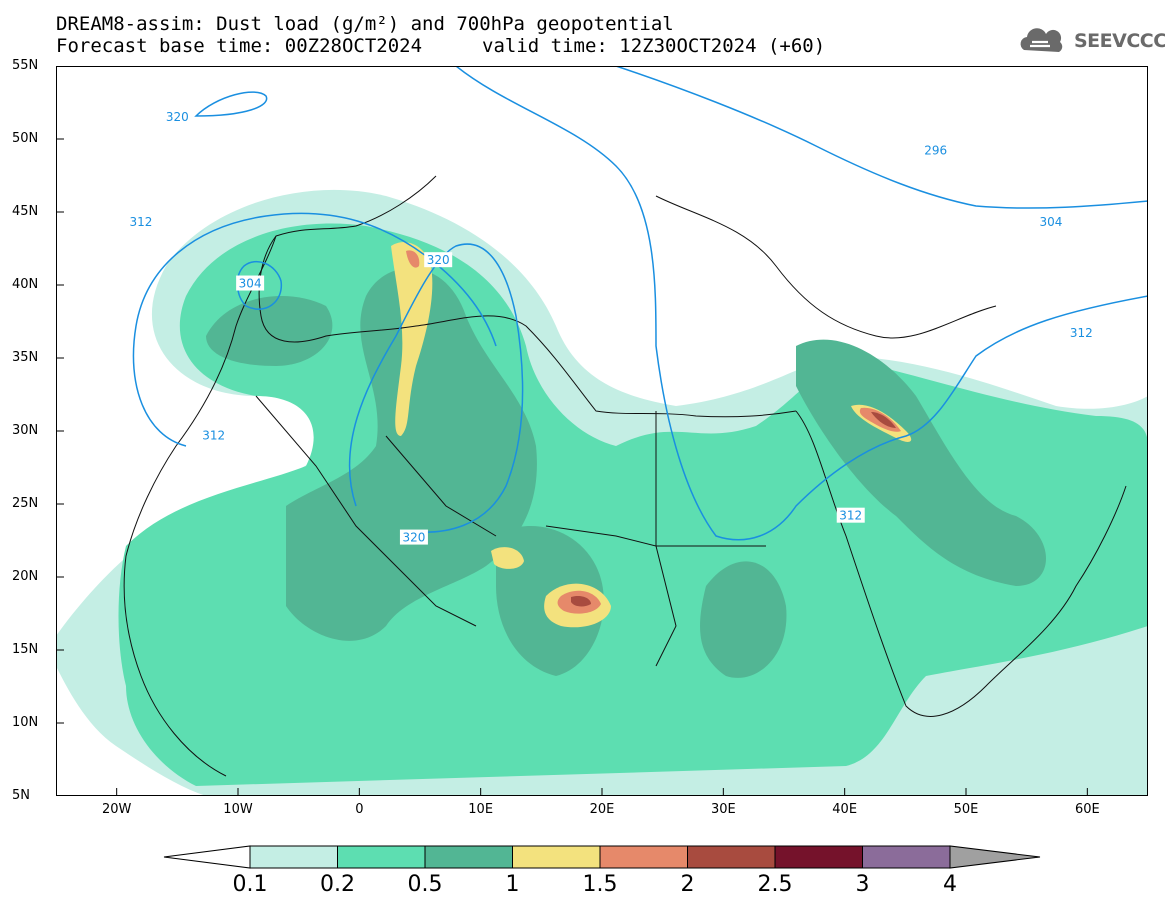 Image resolution: width=1165 pixels, height=907 pixels. What do you see at coordinates (1119, 41) in the screenshot?
I see `logo-text: SEEVCCC` at bounding box center [1119, 41].